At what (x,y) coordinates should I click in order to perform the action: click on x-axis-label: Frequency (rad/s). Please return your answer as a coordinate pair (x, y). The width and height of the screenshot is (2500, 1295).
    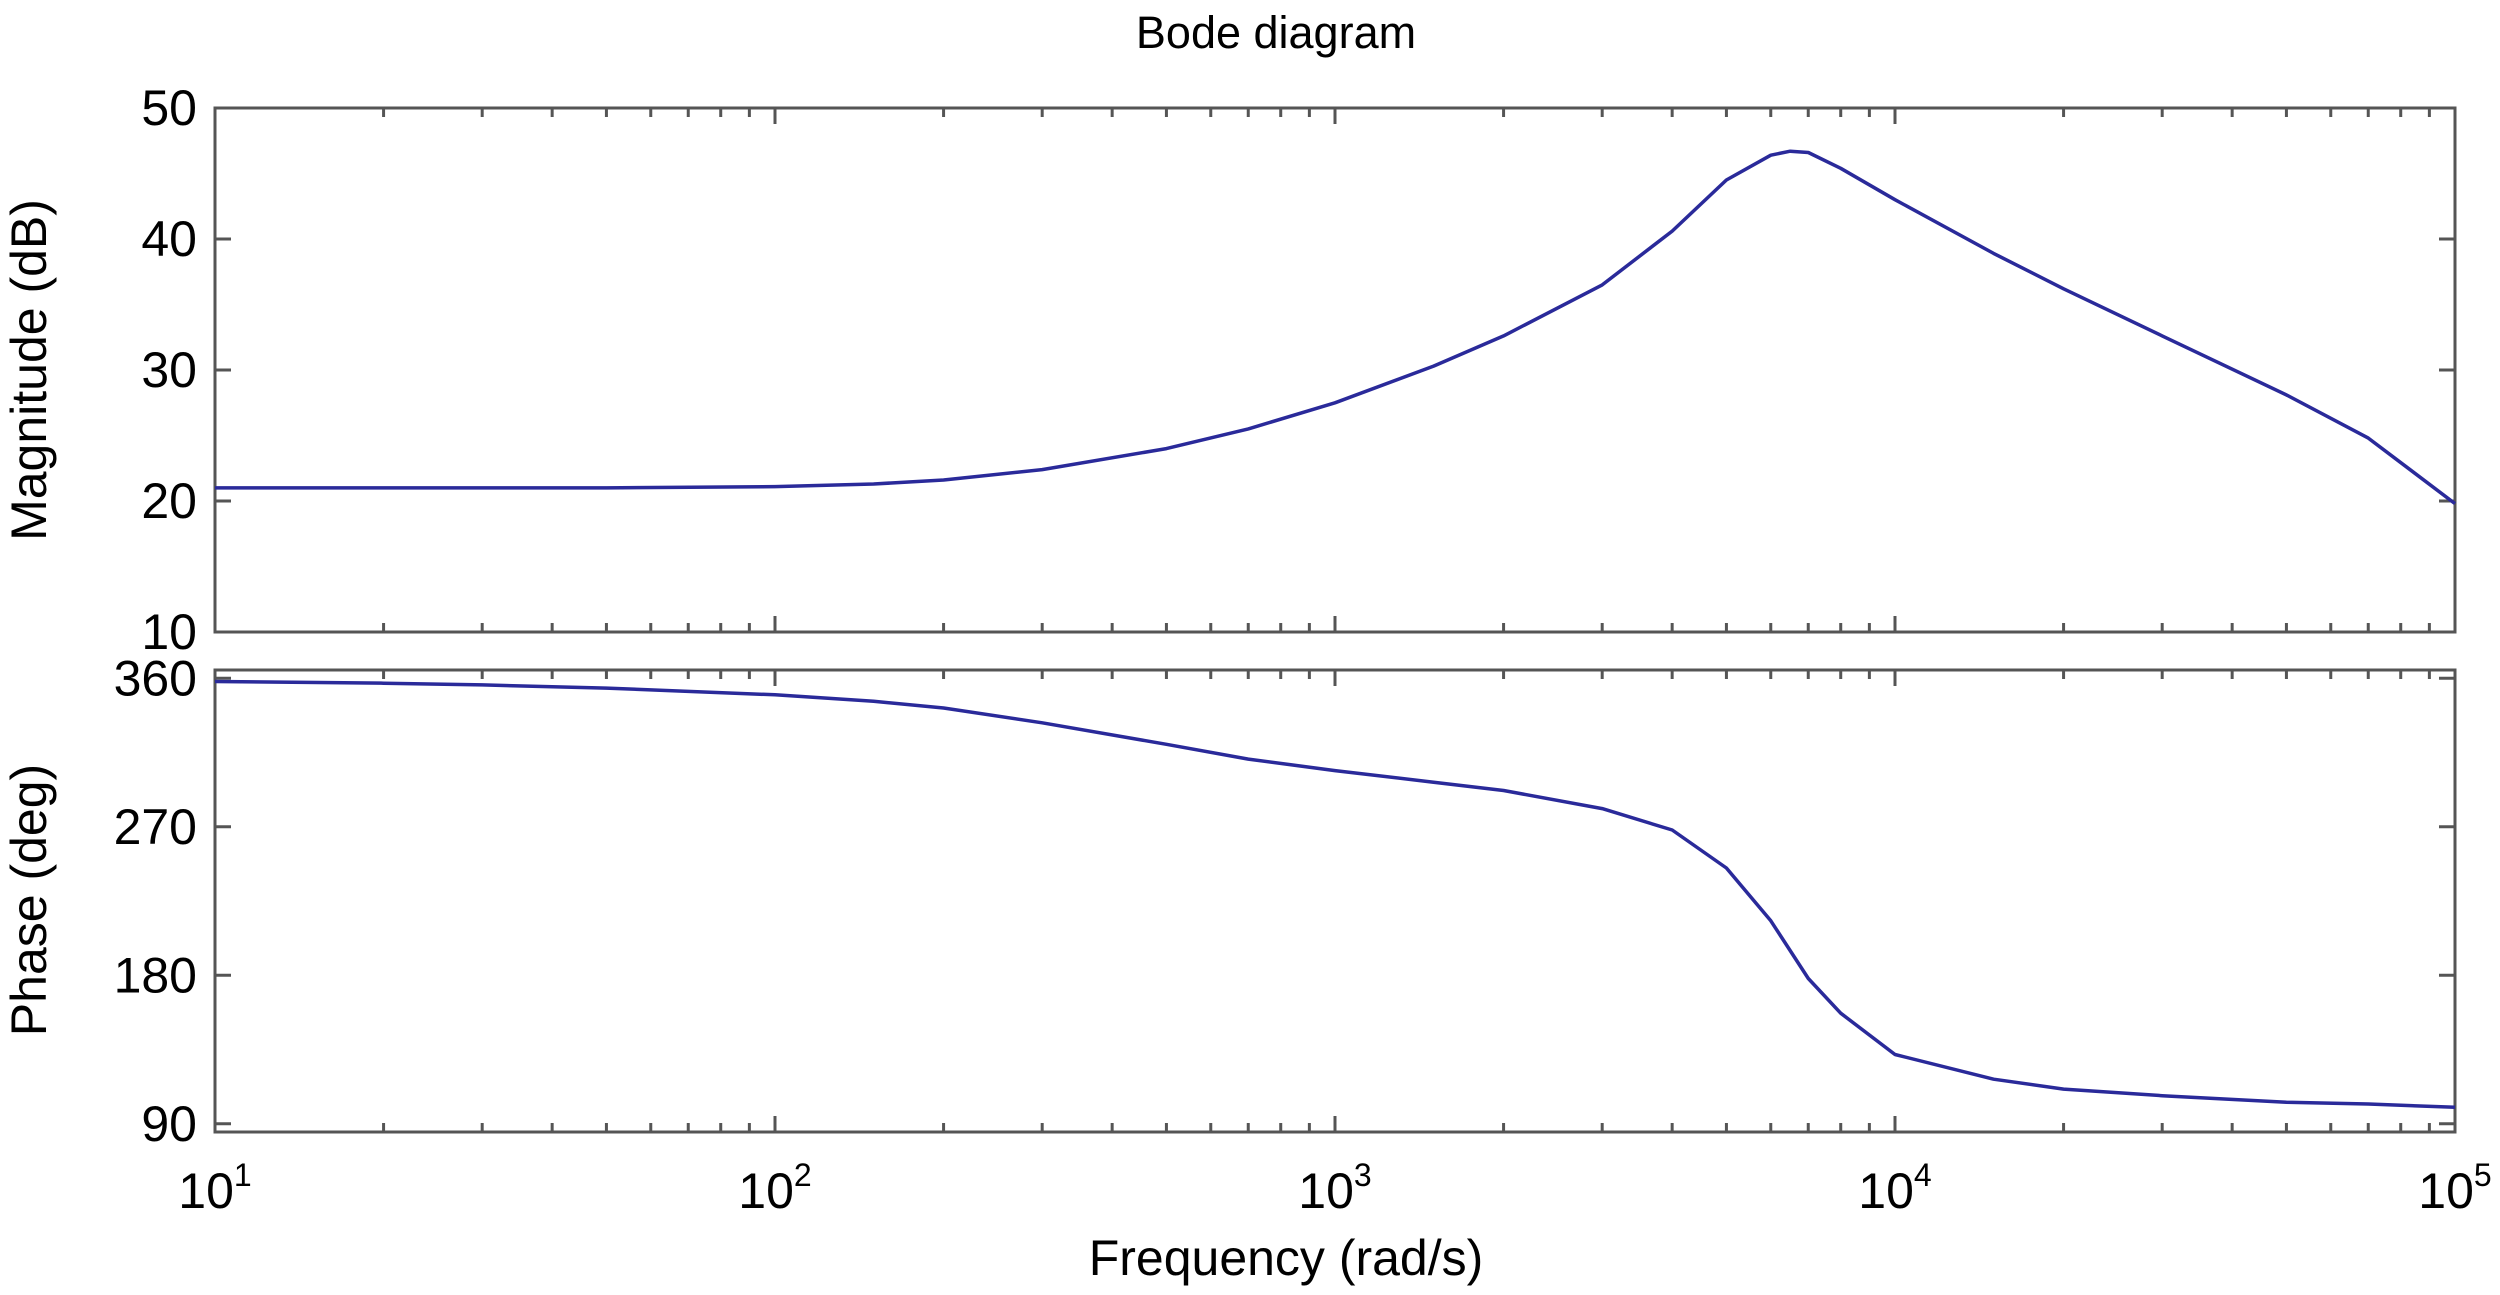
    Looking at the image, I should click on (1286, 1258).